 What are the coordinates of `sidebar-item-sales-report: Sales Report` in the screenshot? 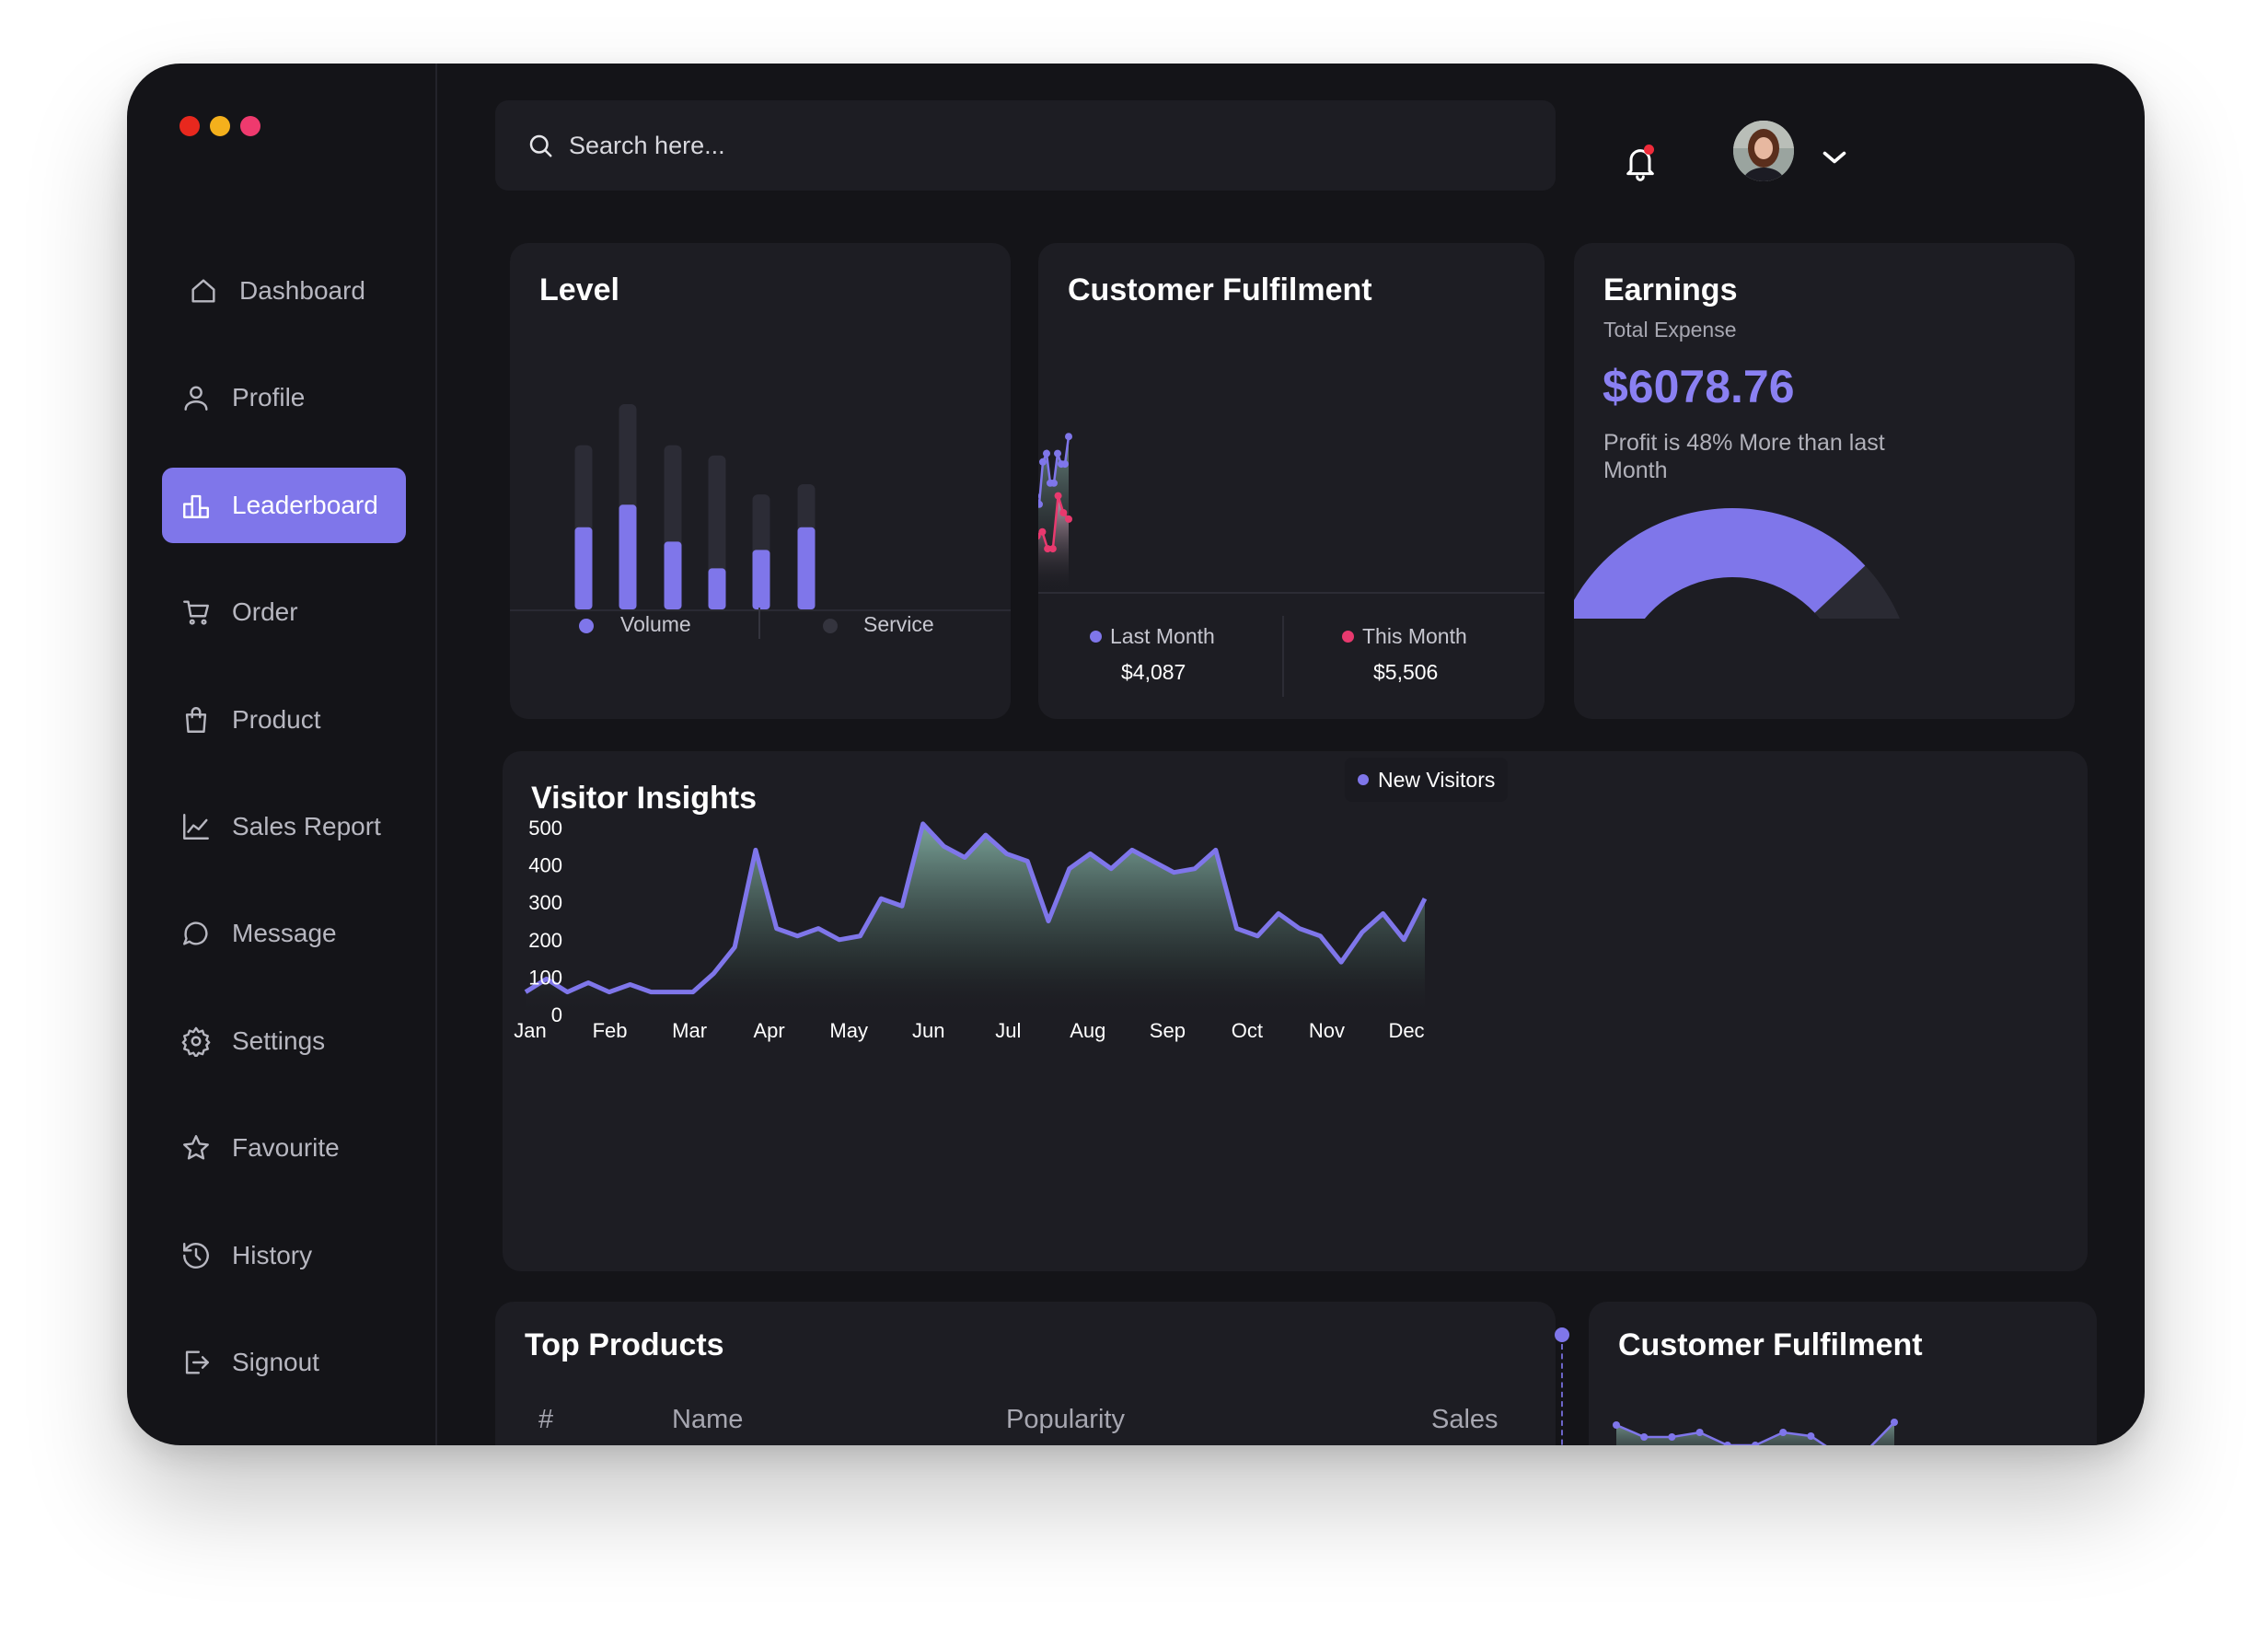 It's located at (284, 826).